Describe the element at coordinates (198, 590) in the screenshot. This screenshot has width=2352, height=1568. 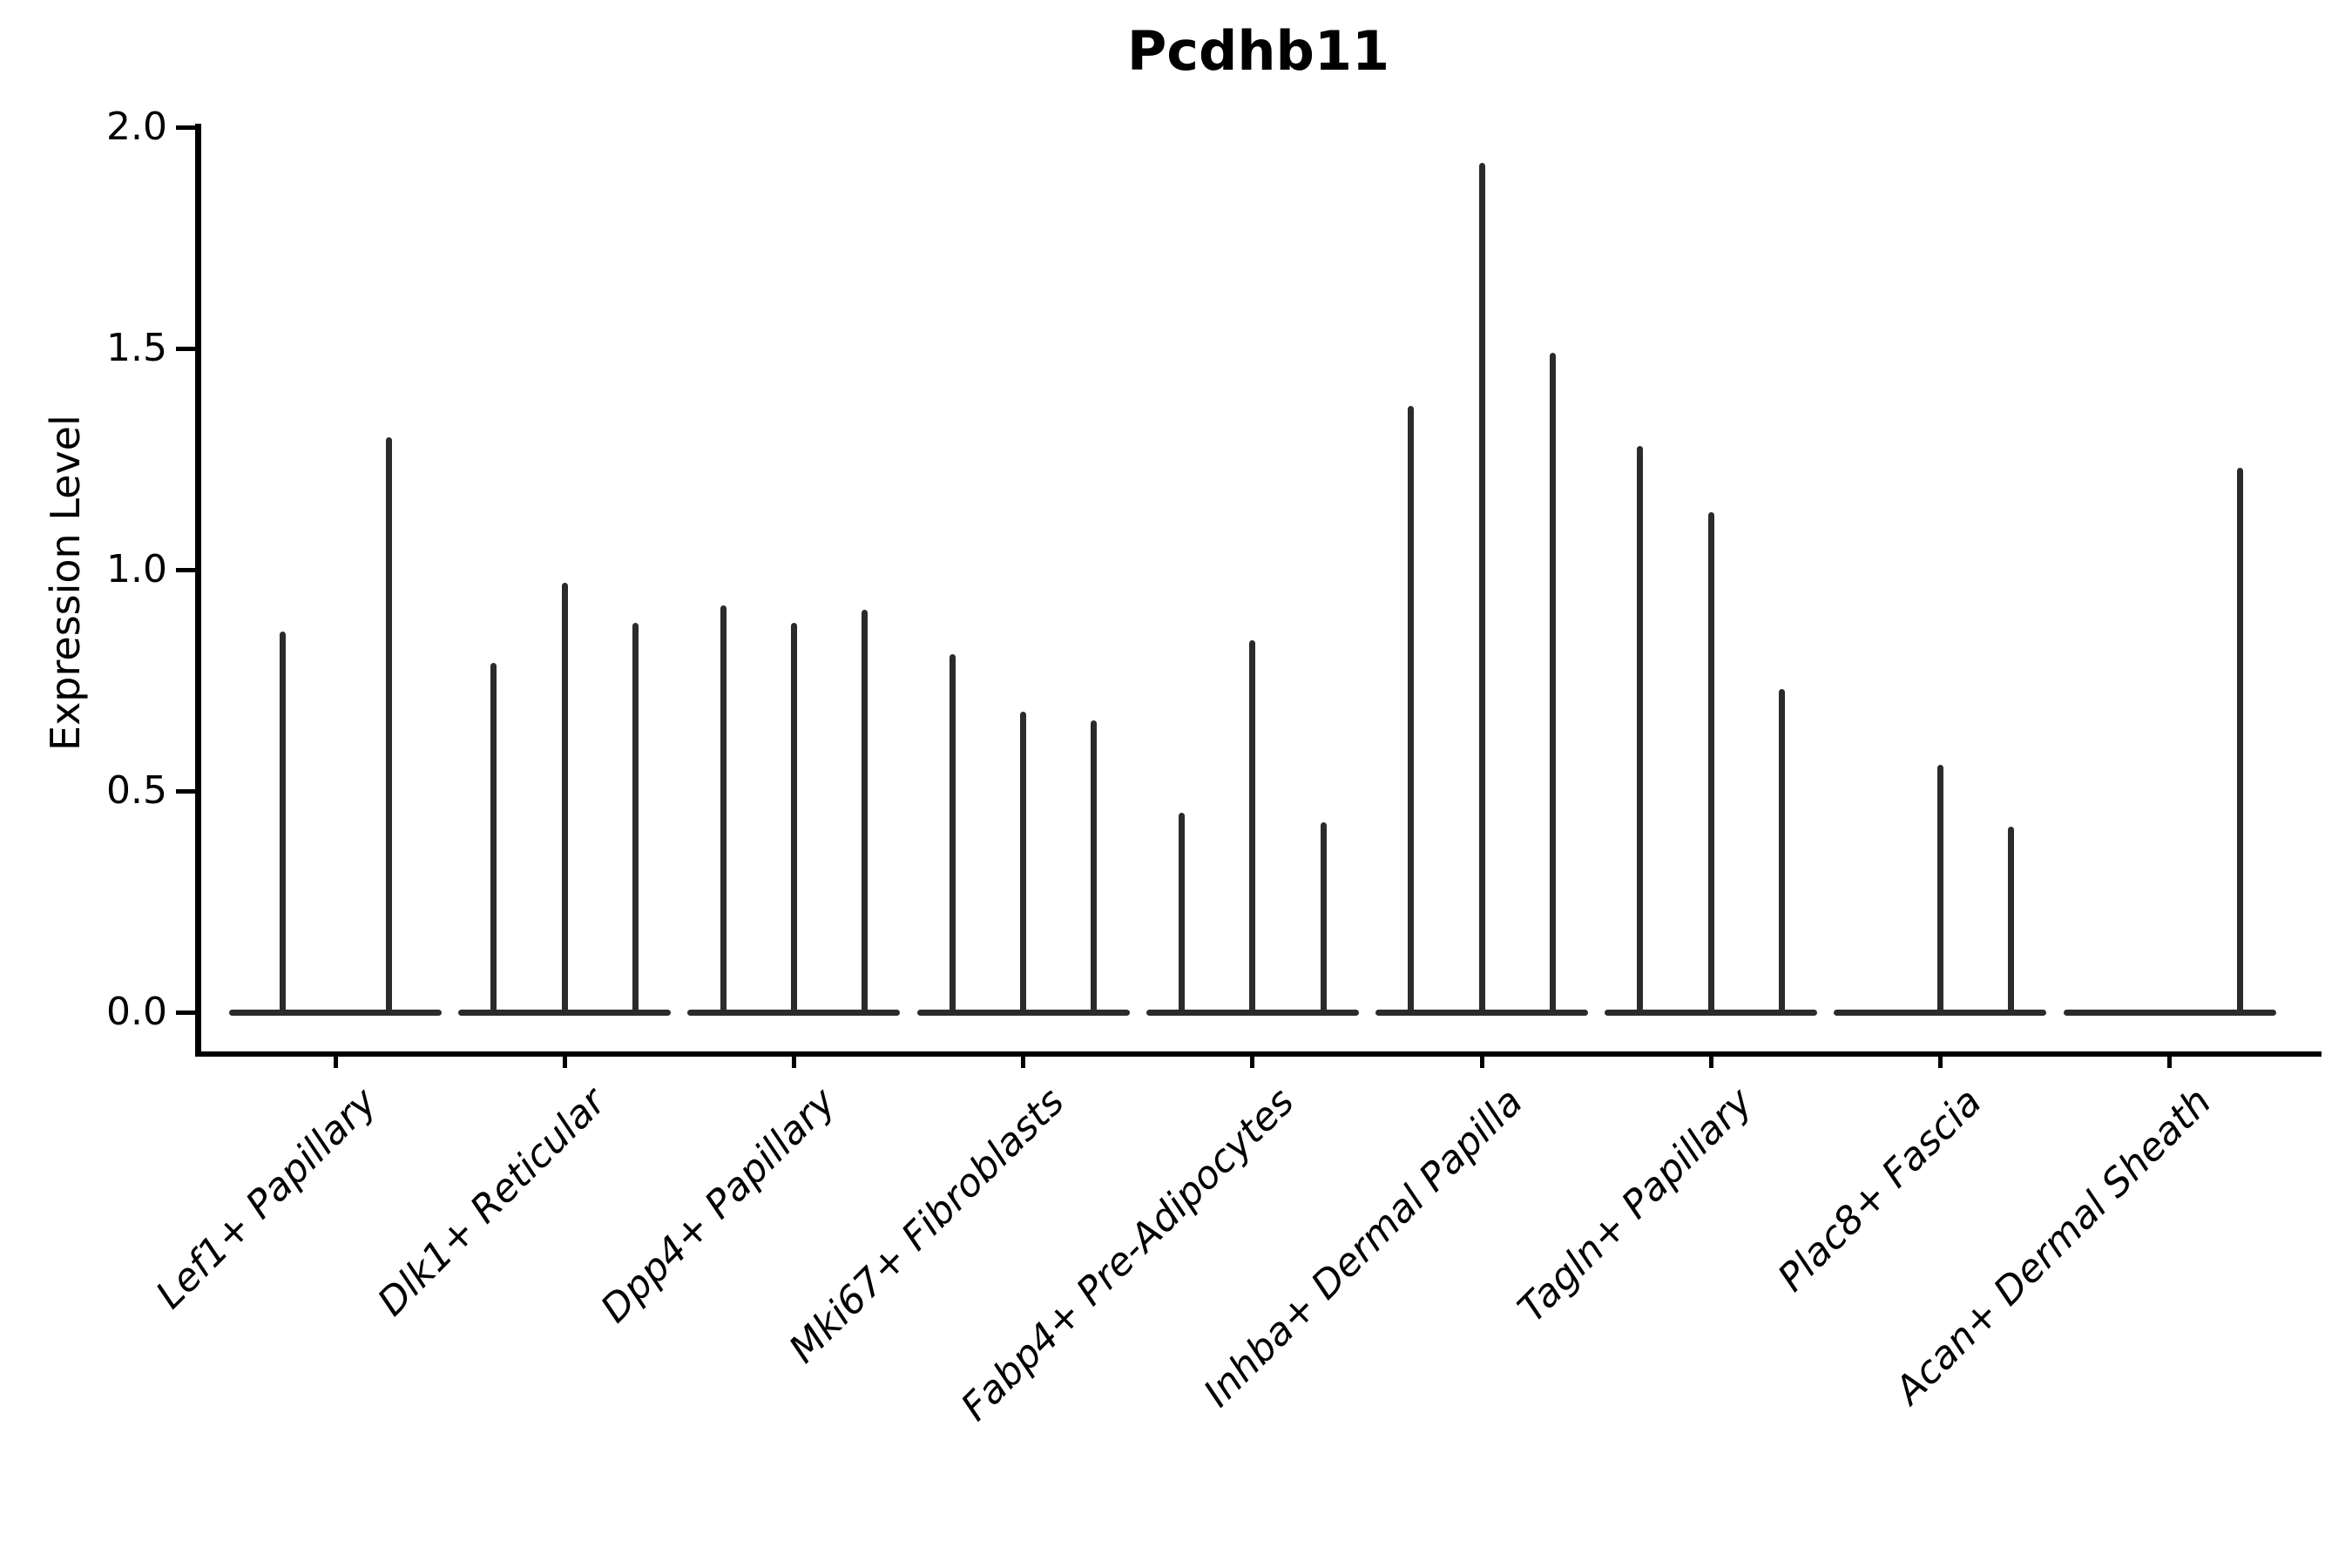
I see `y-axis-spine` at that location.